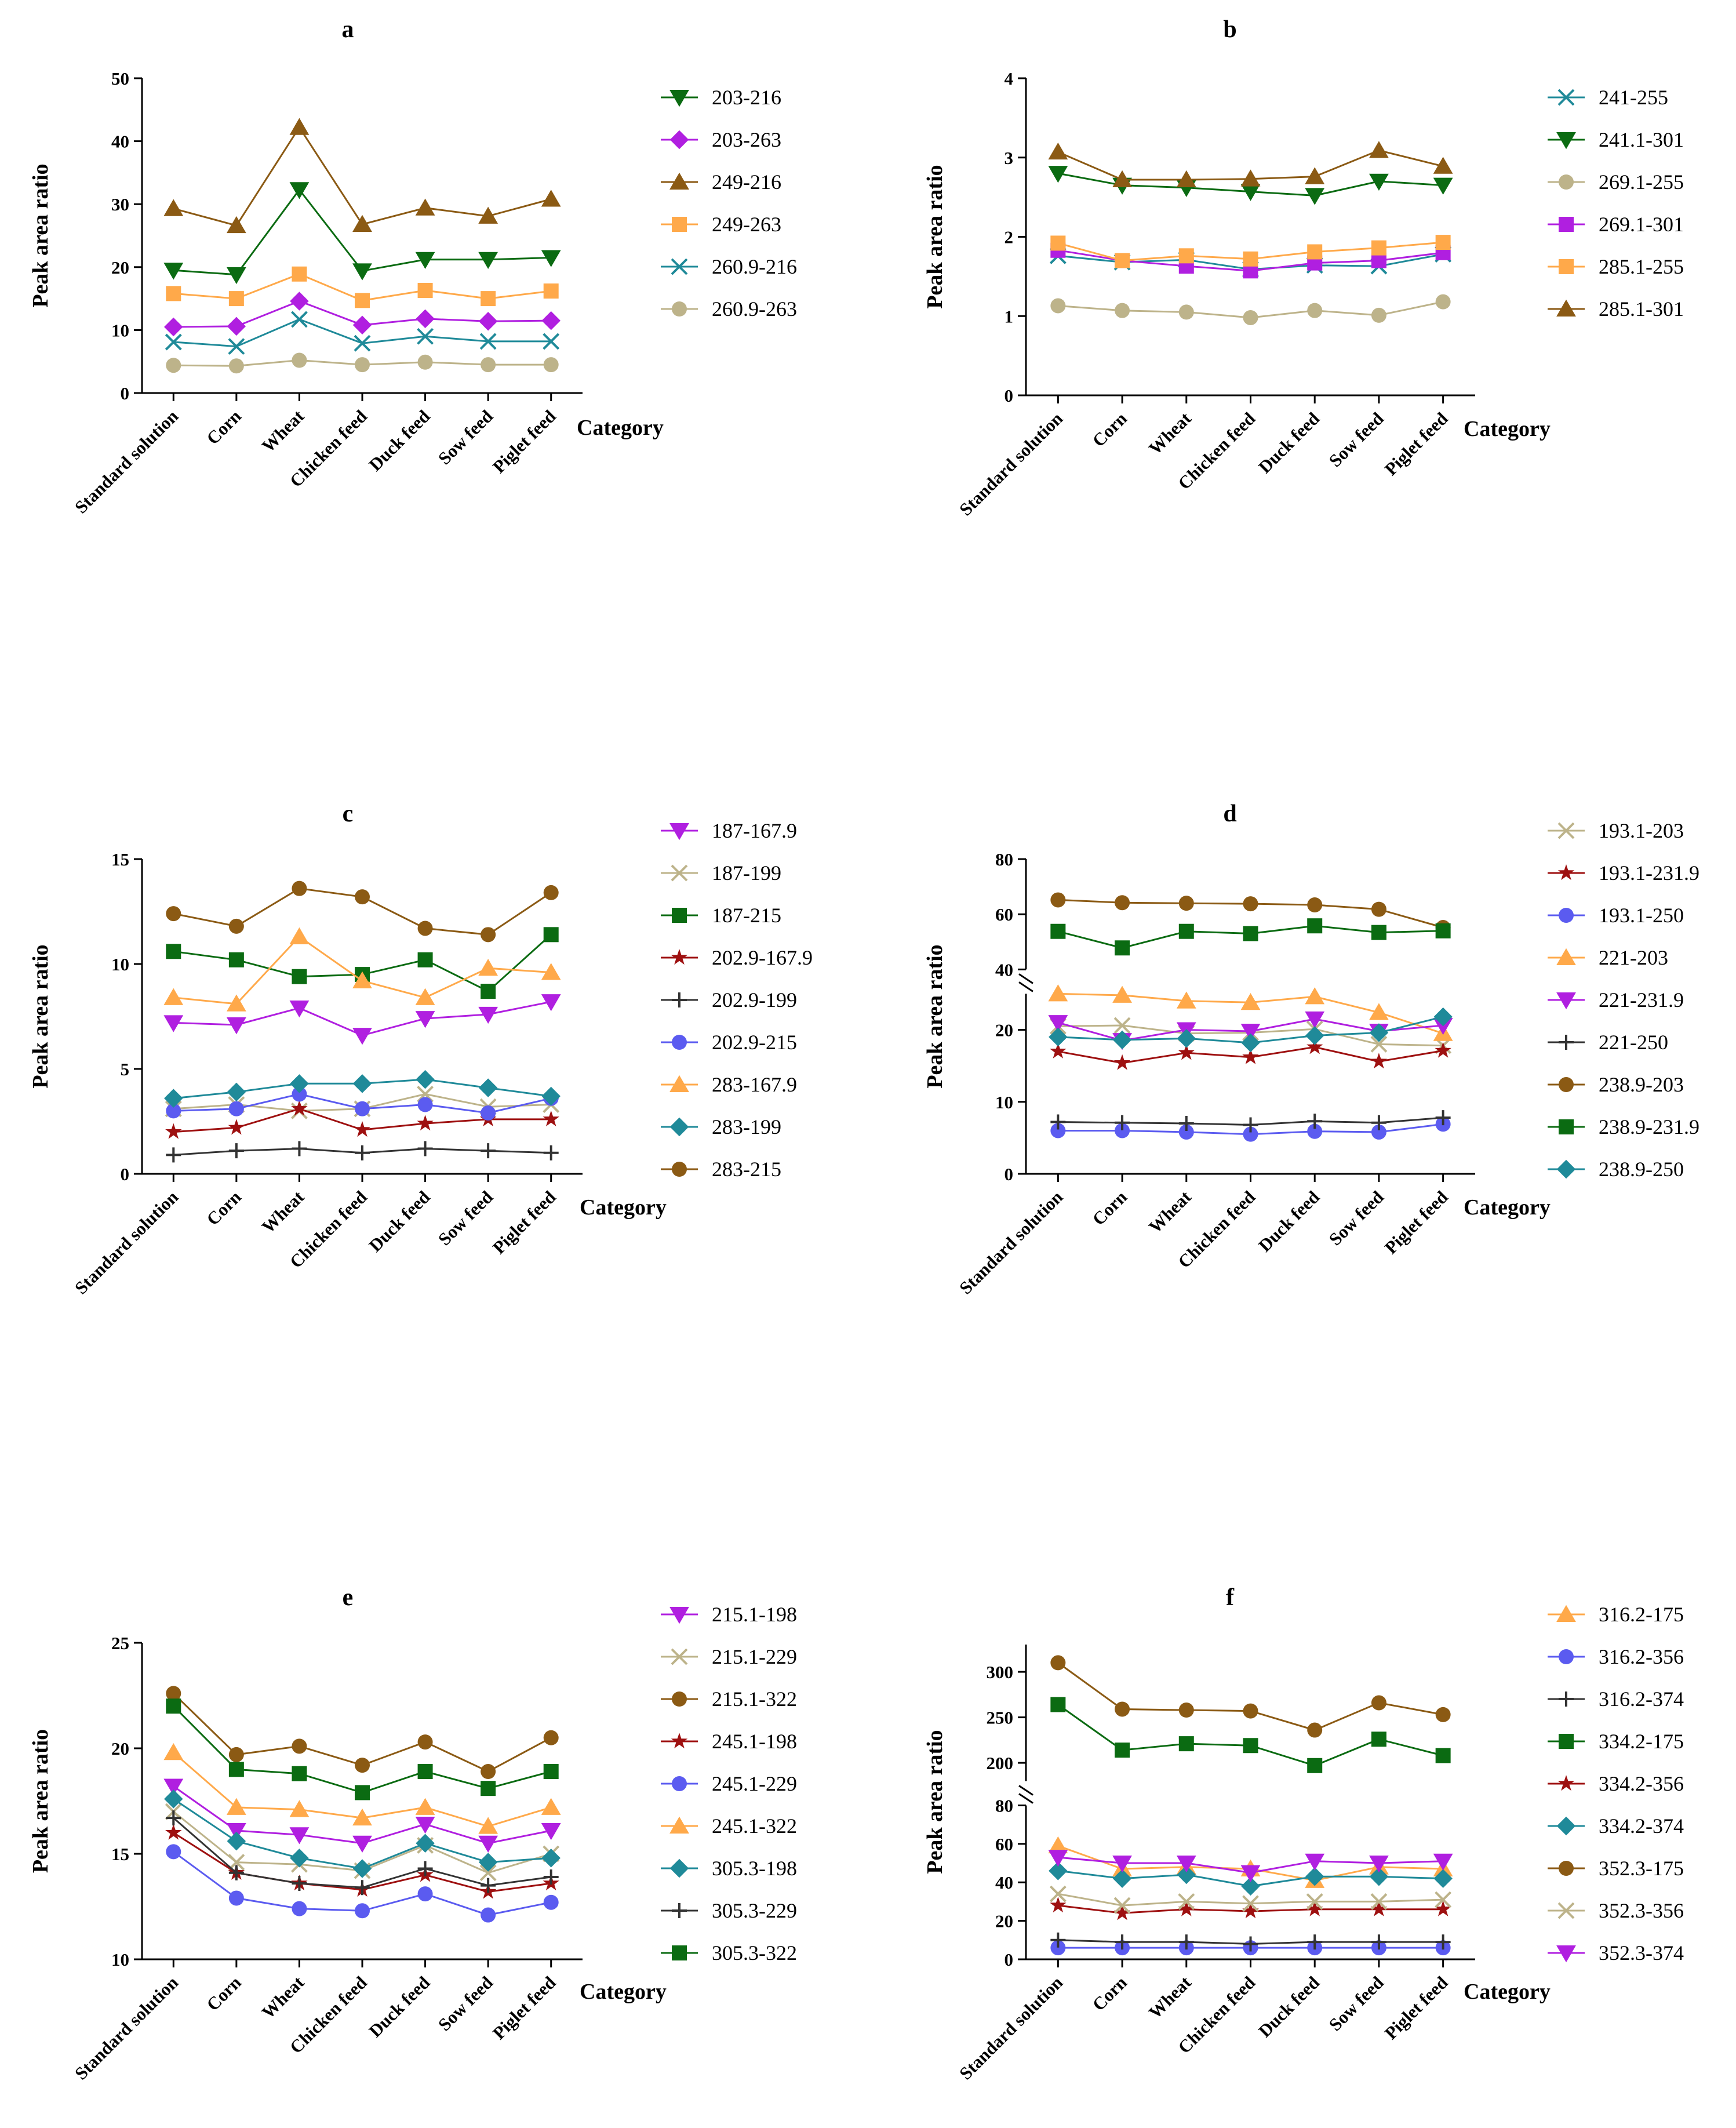 This screenshot has width=1736, height=2128. Describe the element at coordinates (746, 98) in the screenshot. I see `legend-label: 203-216` at that location.